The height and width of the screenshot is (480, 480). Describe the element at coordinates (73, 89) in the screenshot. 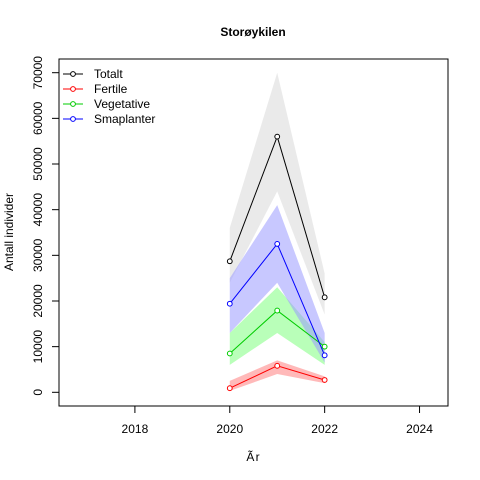

I see `legend-marker-fertile` at that location.